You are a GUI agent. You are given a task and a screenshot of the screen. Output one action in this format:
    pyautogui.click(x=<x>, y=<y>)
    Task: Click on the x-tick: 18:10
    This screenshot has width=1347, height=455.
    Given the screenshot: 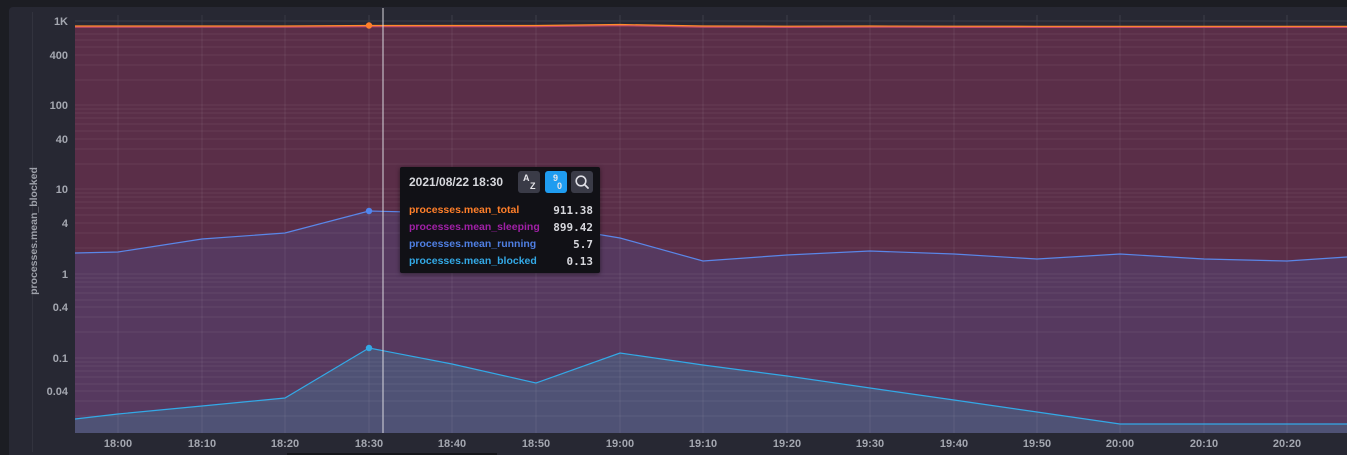 What is the action you would take?
    pyautogui.click(x=202, y=444)
    